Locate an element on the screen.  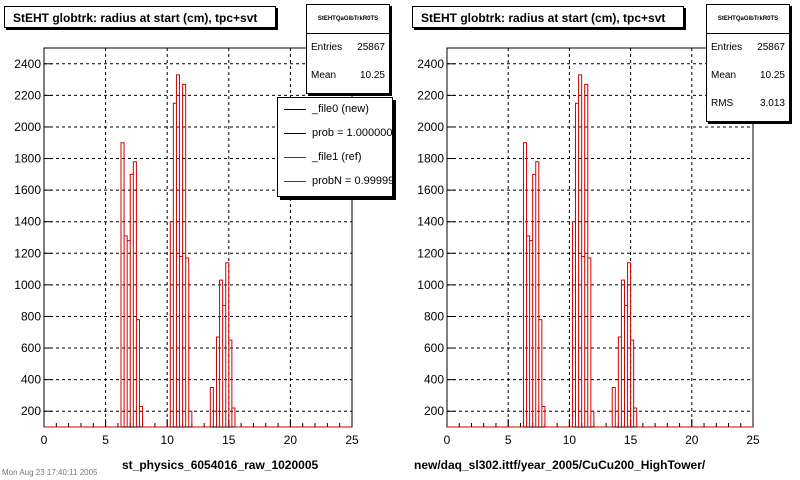
left-y-tick-label: 1600 is located at coordinates (27, 190).